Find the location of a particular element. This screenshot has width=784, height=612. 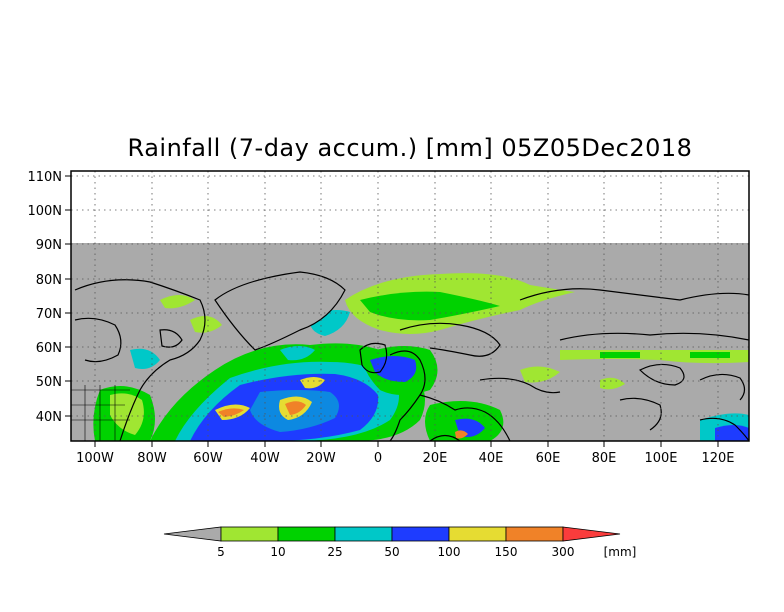

lon-label-60w: 60W is located at coordinates (208, 458).